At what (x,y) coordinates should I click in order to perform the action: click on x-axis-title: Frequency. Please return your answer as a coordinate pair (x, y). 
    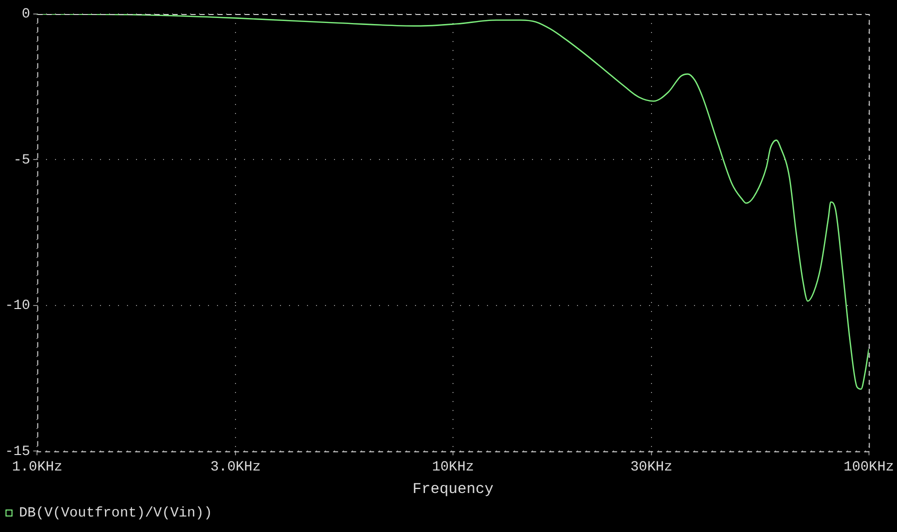
    Looking at the image, I should click on (453, 489).